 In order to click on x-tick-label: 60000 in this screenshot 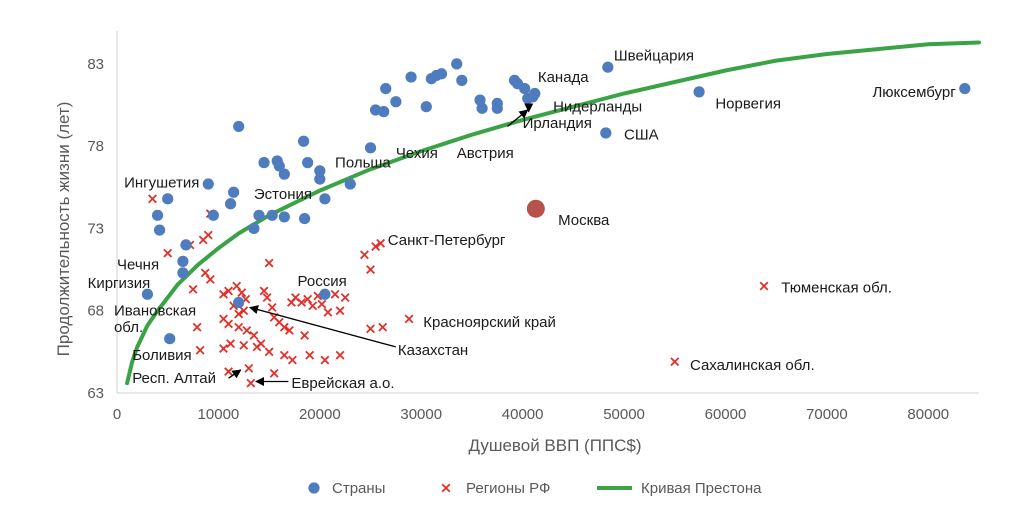, I will do `click(726, 414)`.